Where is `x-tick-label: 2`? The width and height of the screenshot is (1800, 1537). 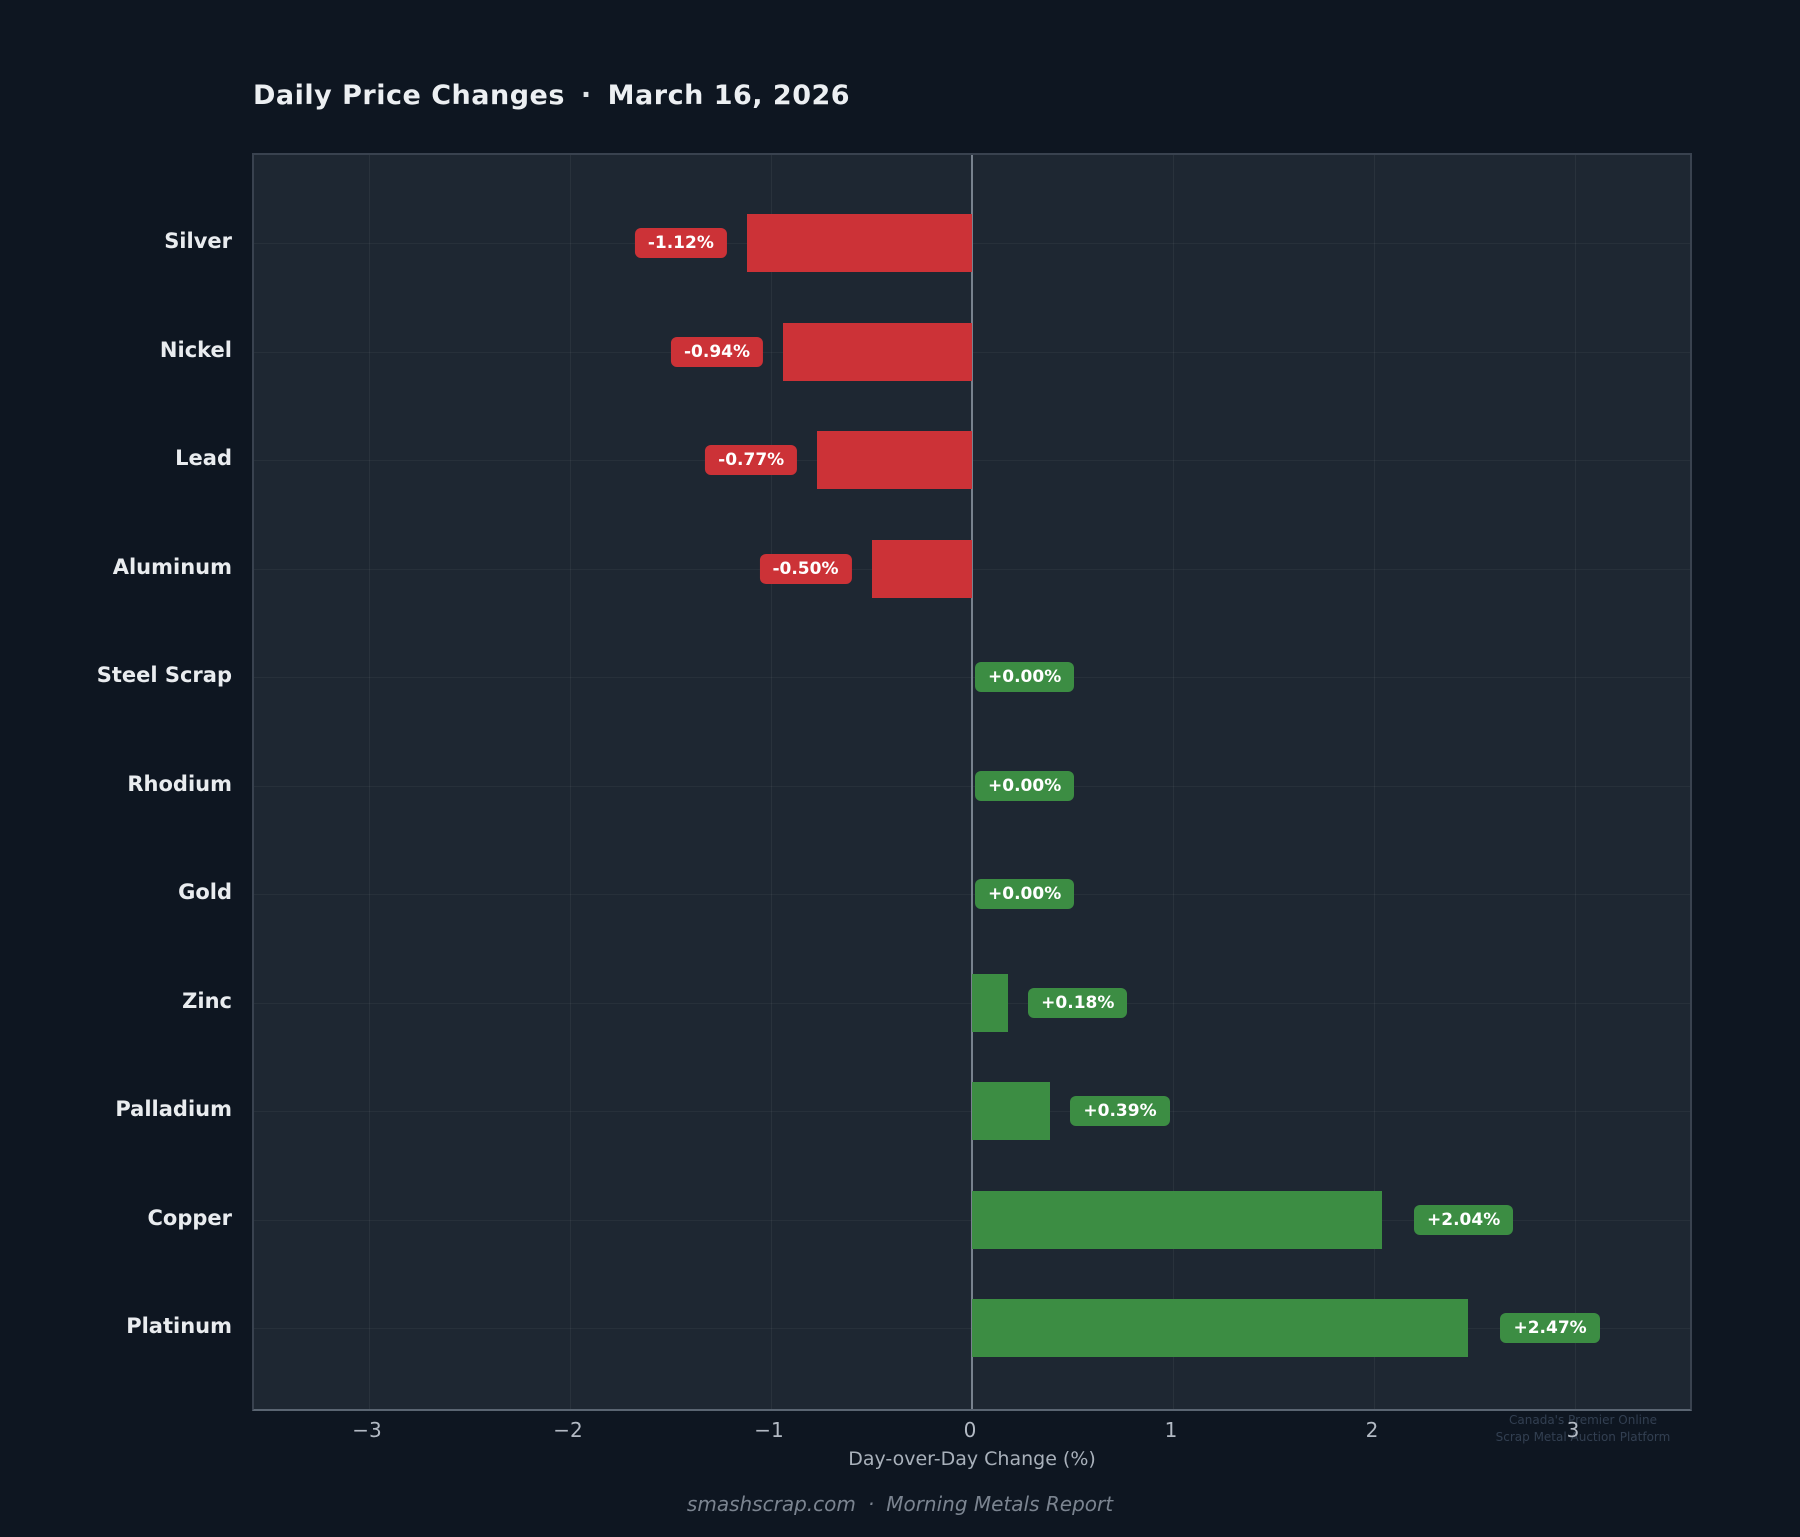 x-tick-label: 2 is located at coordinates (1372, 1430).